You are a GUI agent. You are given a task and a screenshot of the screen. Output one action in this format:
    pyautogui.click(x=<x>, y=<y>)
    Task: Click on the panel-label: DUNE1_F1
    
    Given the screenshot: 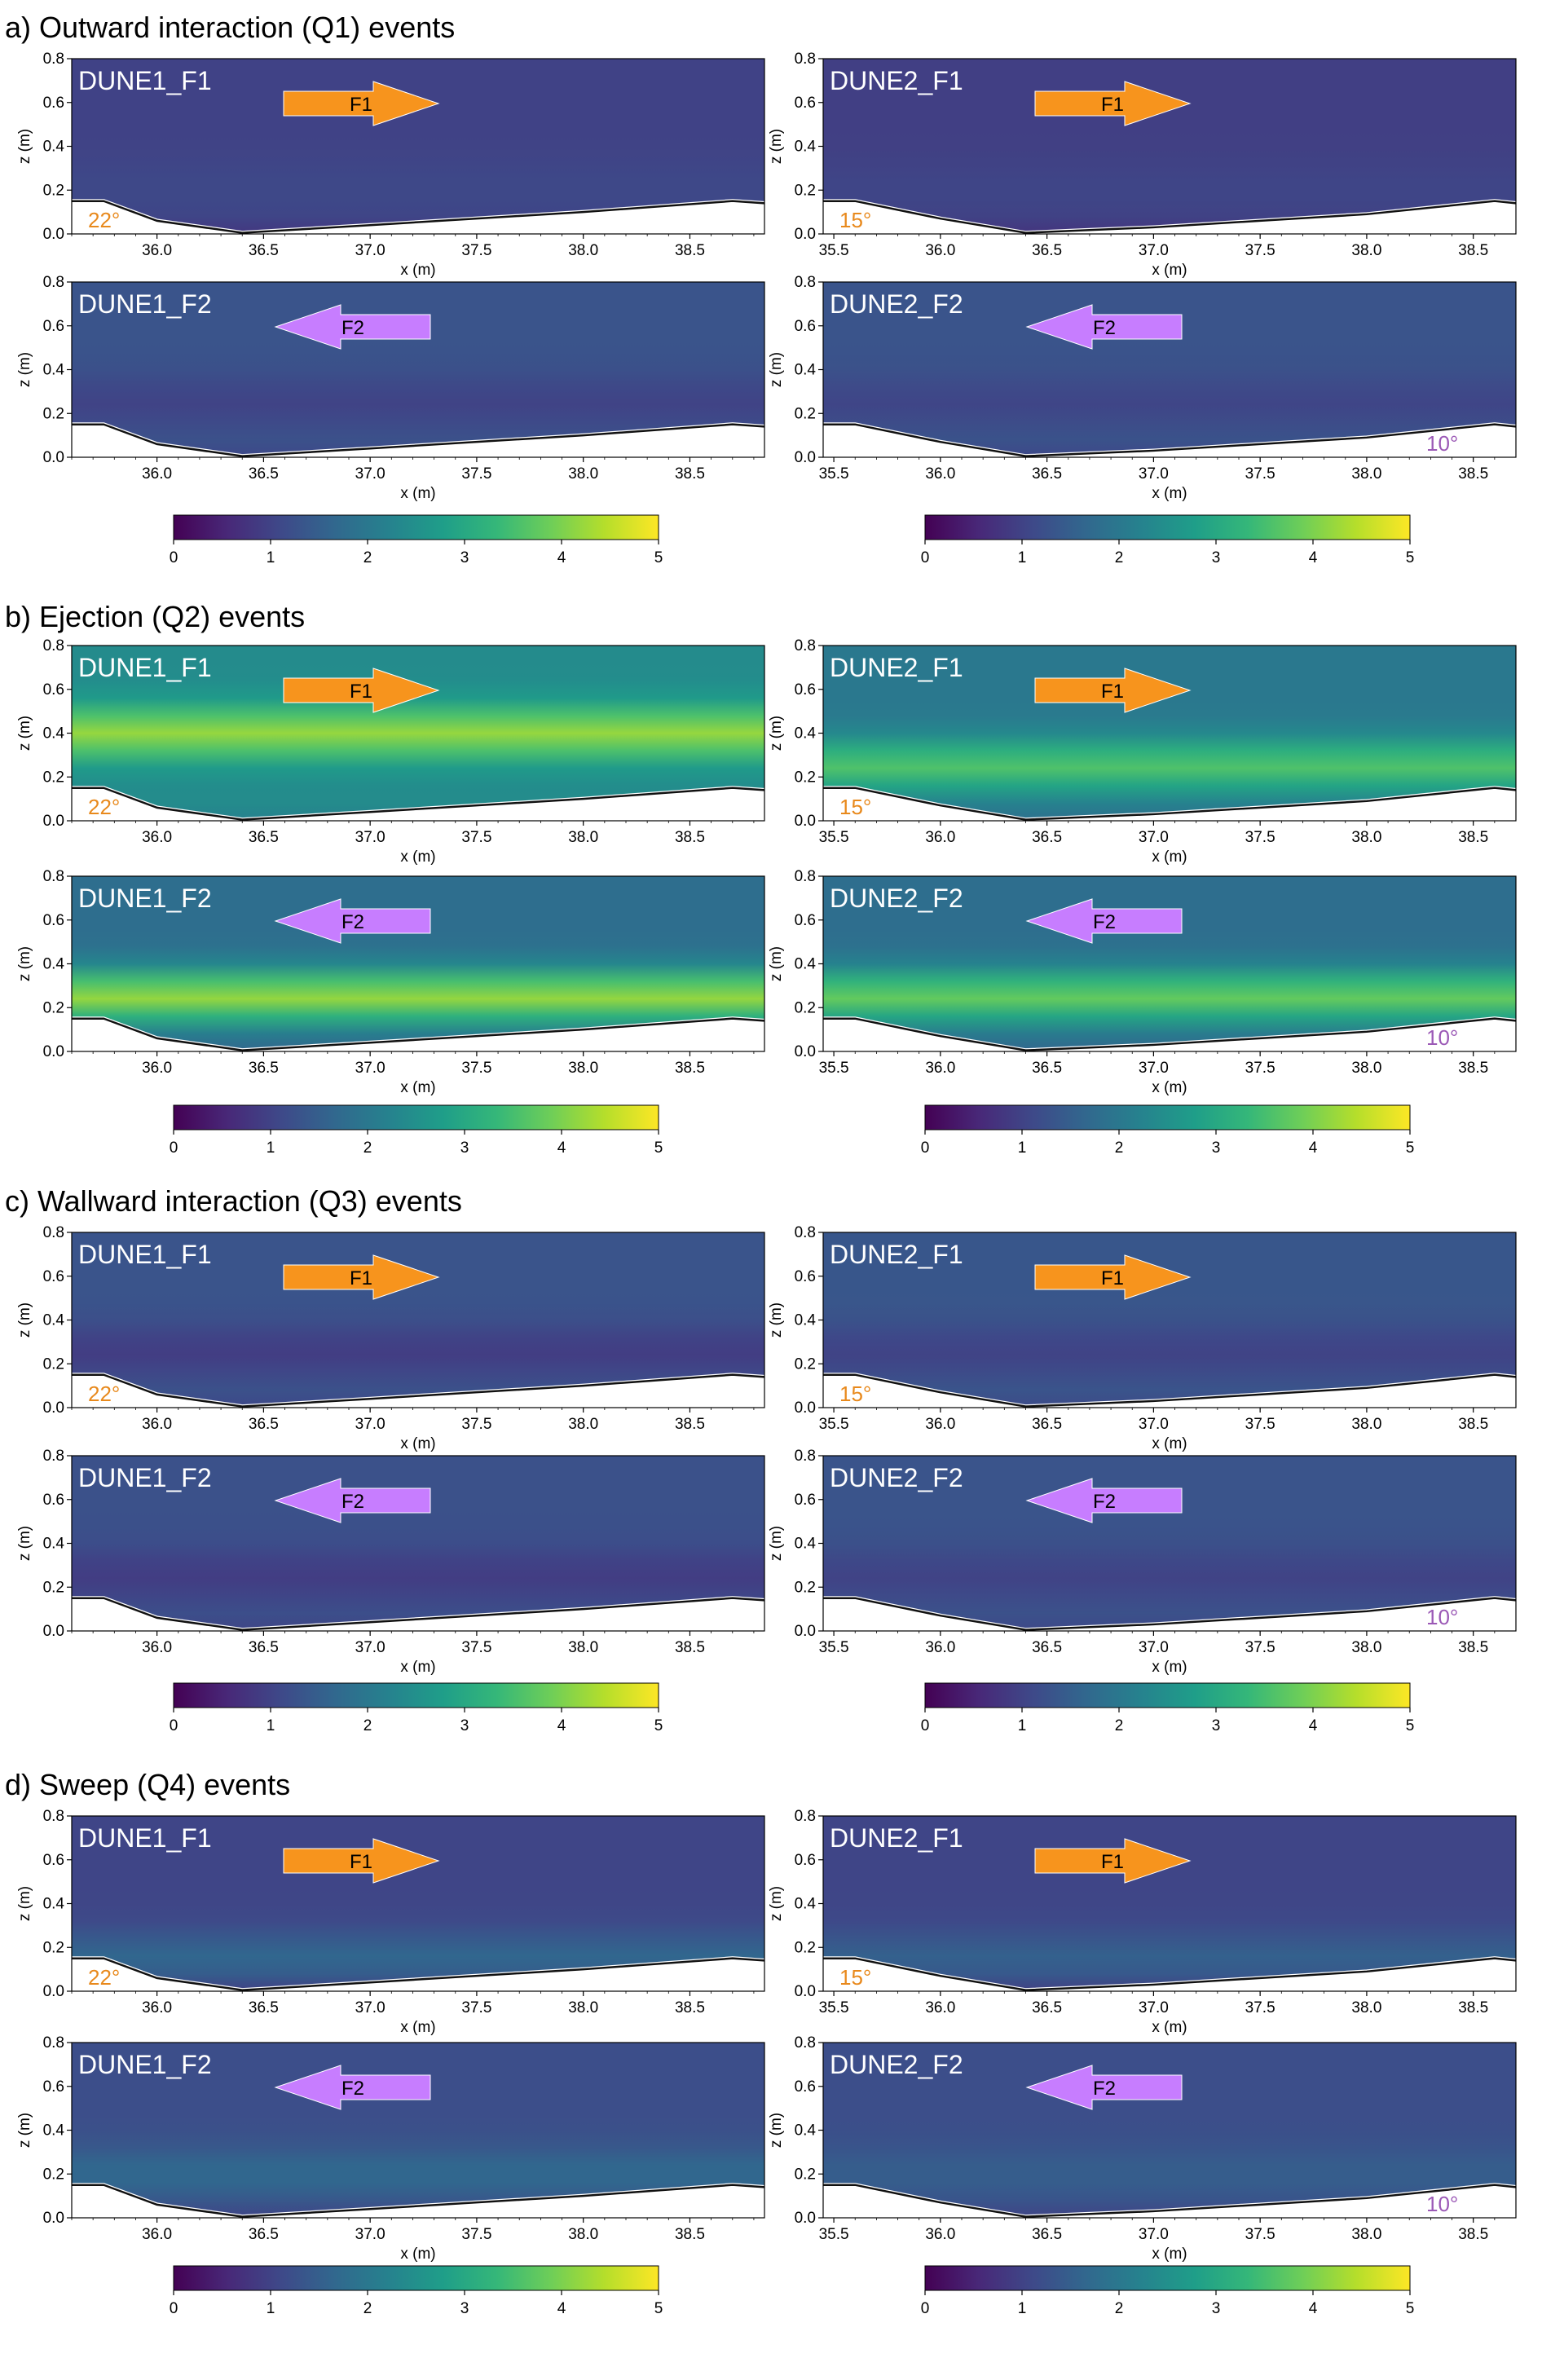 What is the action you would take?
    pyautogui.click(x=145, y=668)
    